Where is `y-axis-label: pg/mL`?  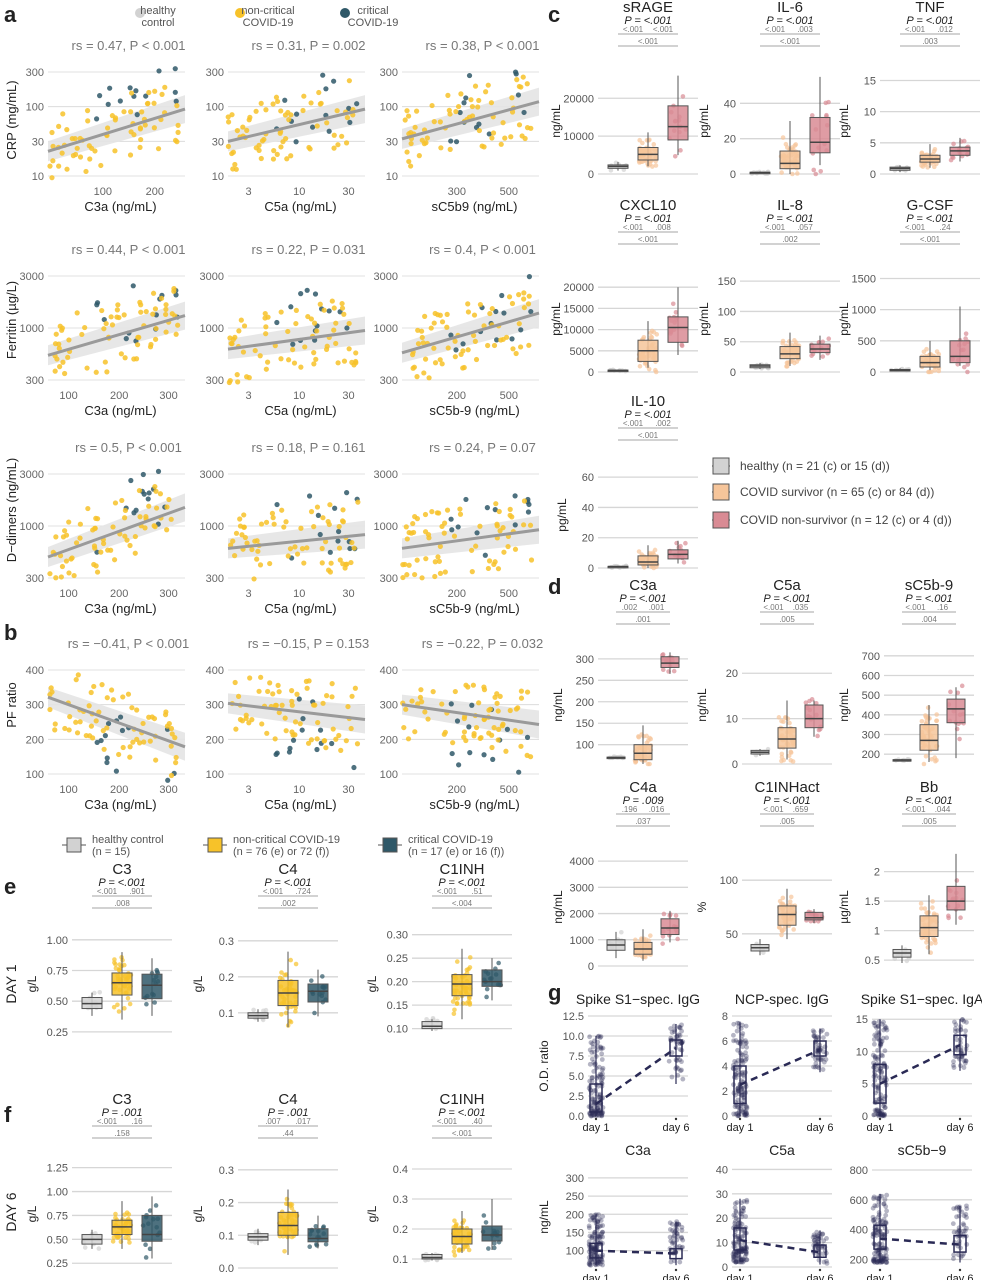
y-axis-label: pg/mL is located at coordinates (704, 319).